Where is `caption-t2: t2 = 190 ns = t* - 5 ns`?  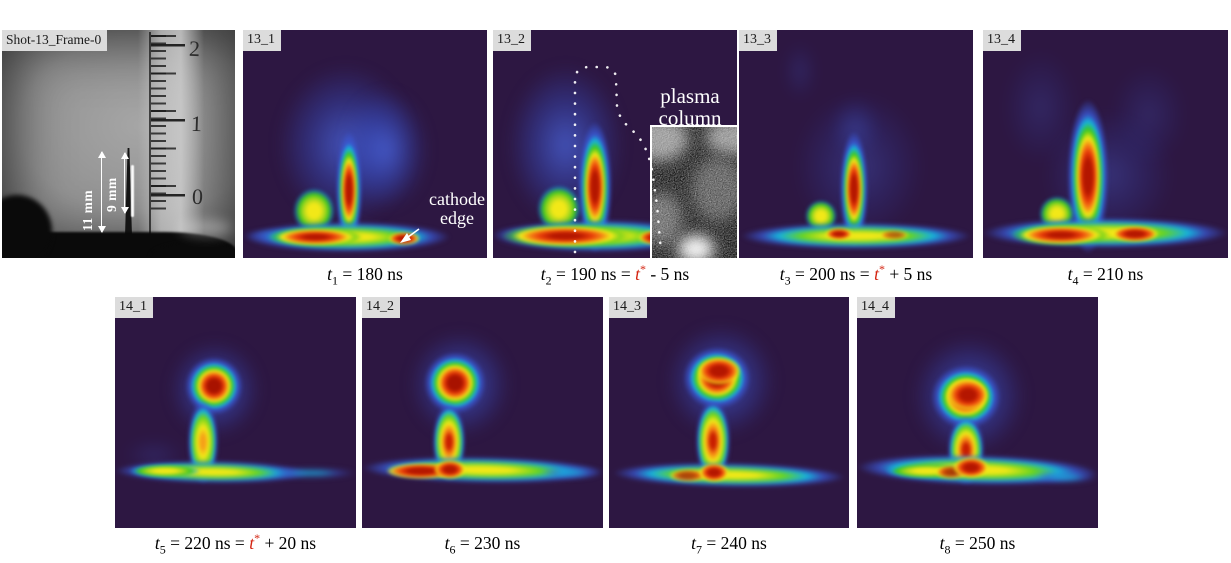 caption-t2: t2 = 190 ns = t* - 5 ns is located at coordinates (615, 275).